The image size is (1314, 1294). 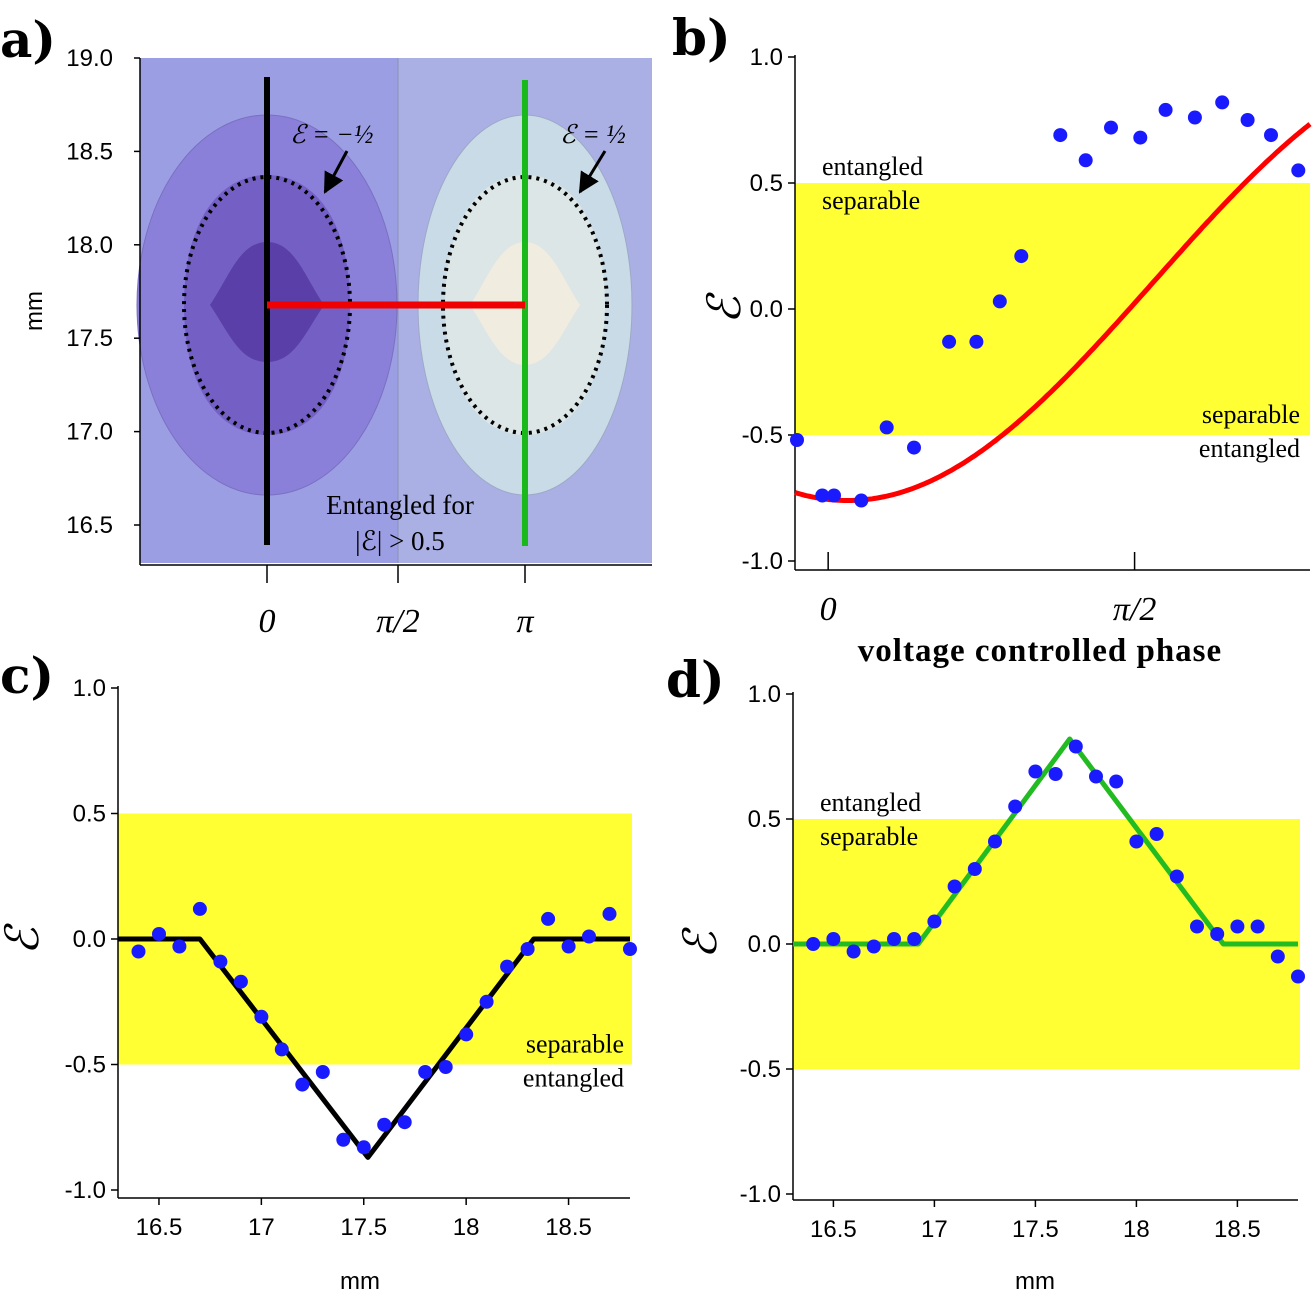 What do you see at coordinates (1040, 651) in the screenshot?
I see `x-axis-label: voltage controlled phase` at bounding box center [1040, 651].